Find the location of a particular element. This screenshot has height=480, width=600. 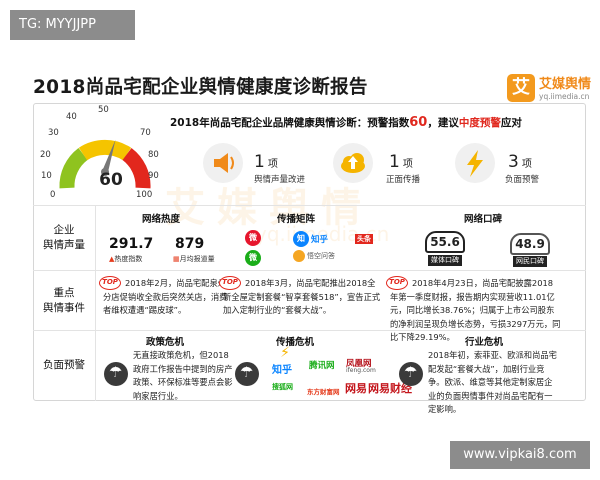

gauge-tick-label: 0 is located at coordinates (53, 195).